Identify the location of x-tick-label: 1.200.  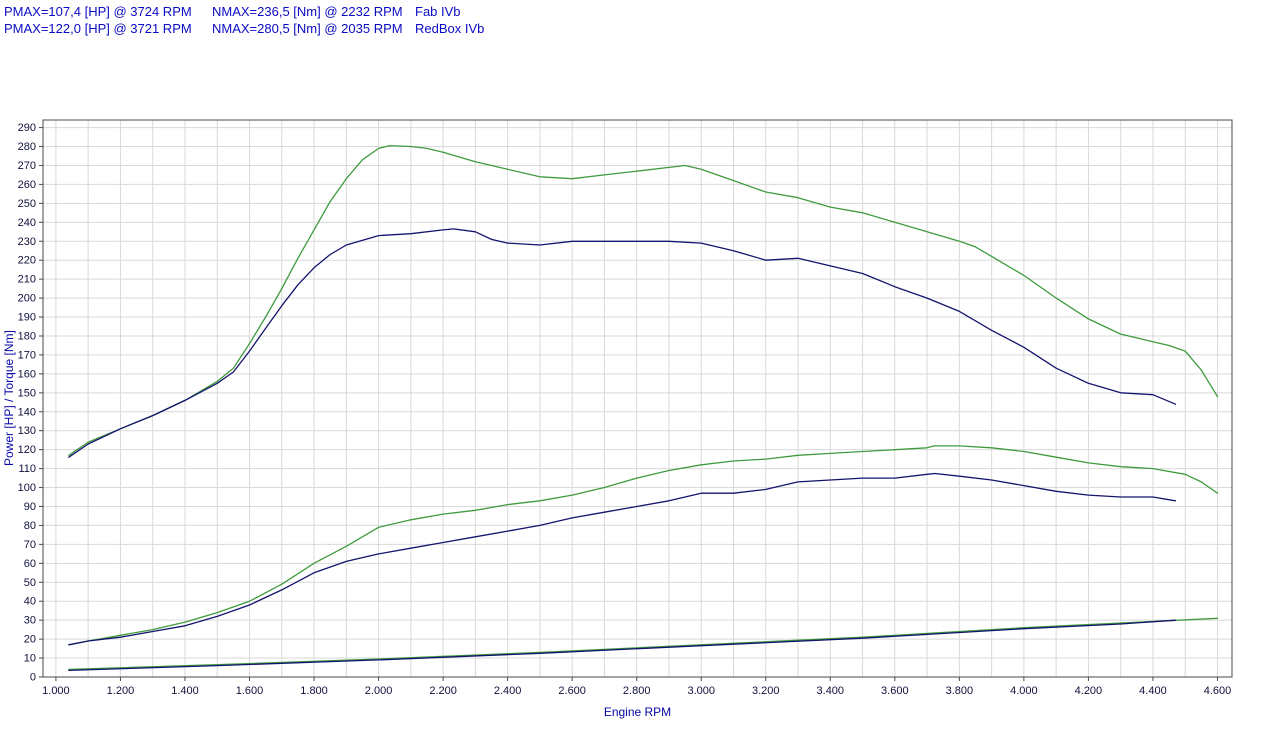
(121, 691).